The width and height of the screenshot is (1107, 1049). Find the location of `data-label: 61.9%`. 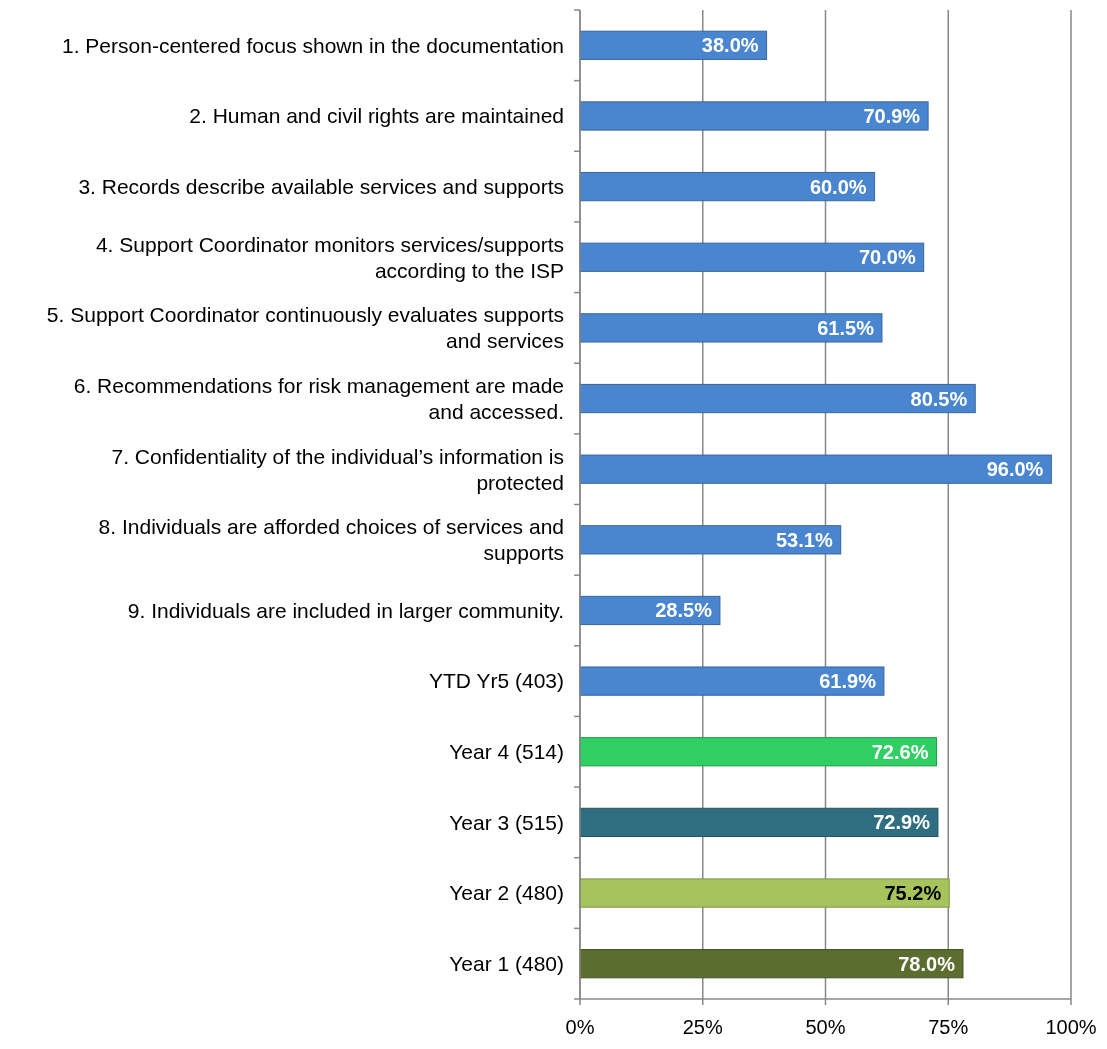

data-label: 61.9% is located at coordinates (848, 681).